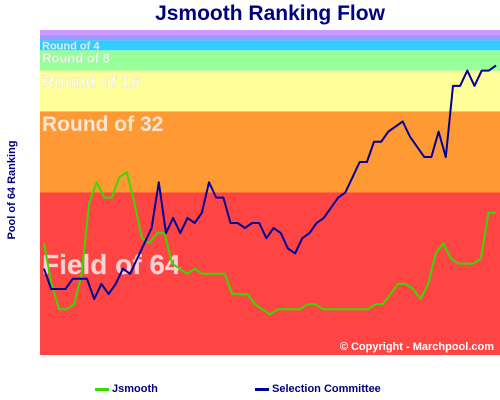 The width and height of the screenshot is (500, 400). Describe the element at coordinates (71, 46) in the screenshot. I see `zone-label-4: Round of 4` at that location.